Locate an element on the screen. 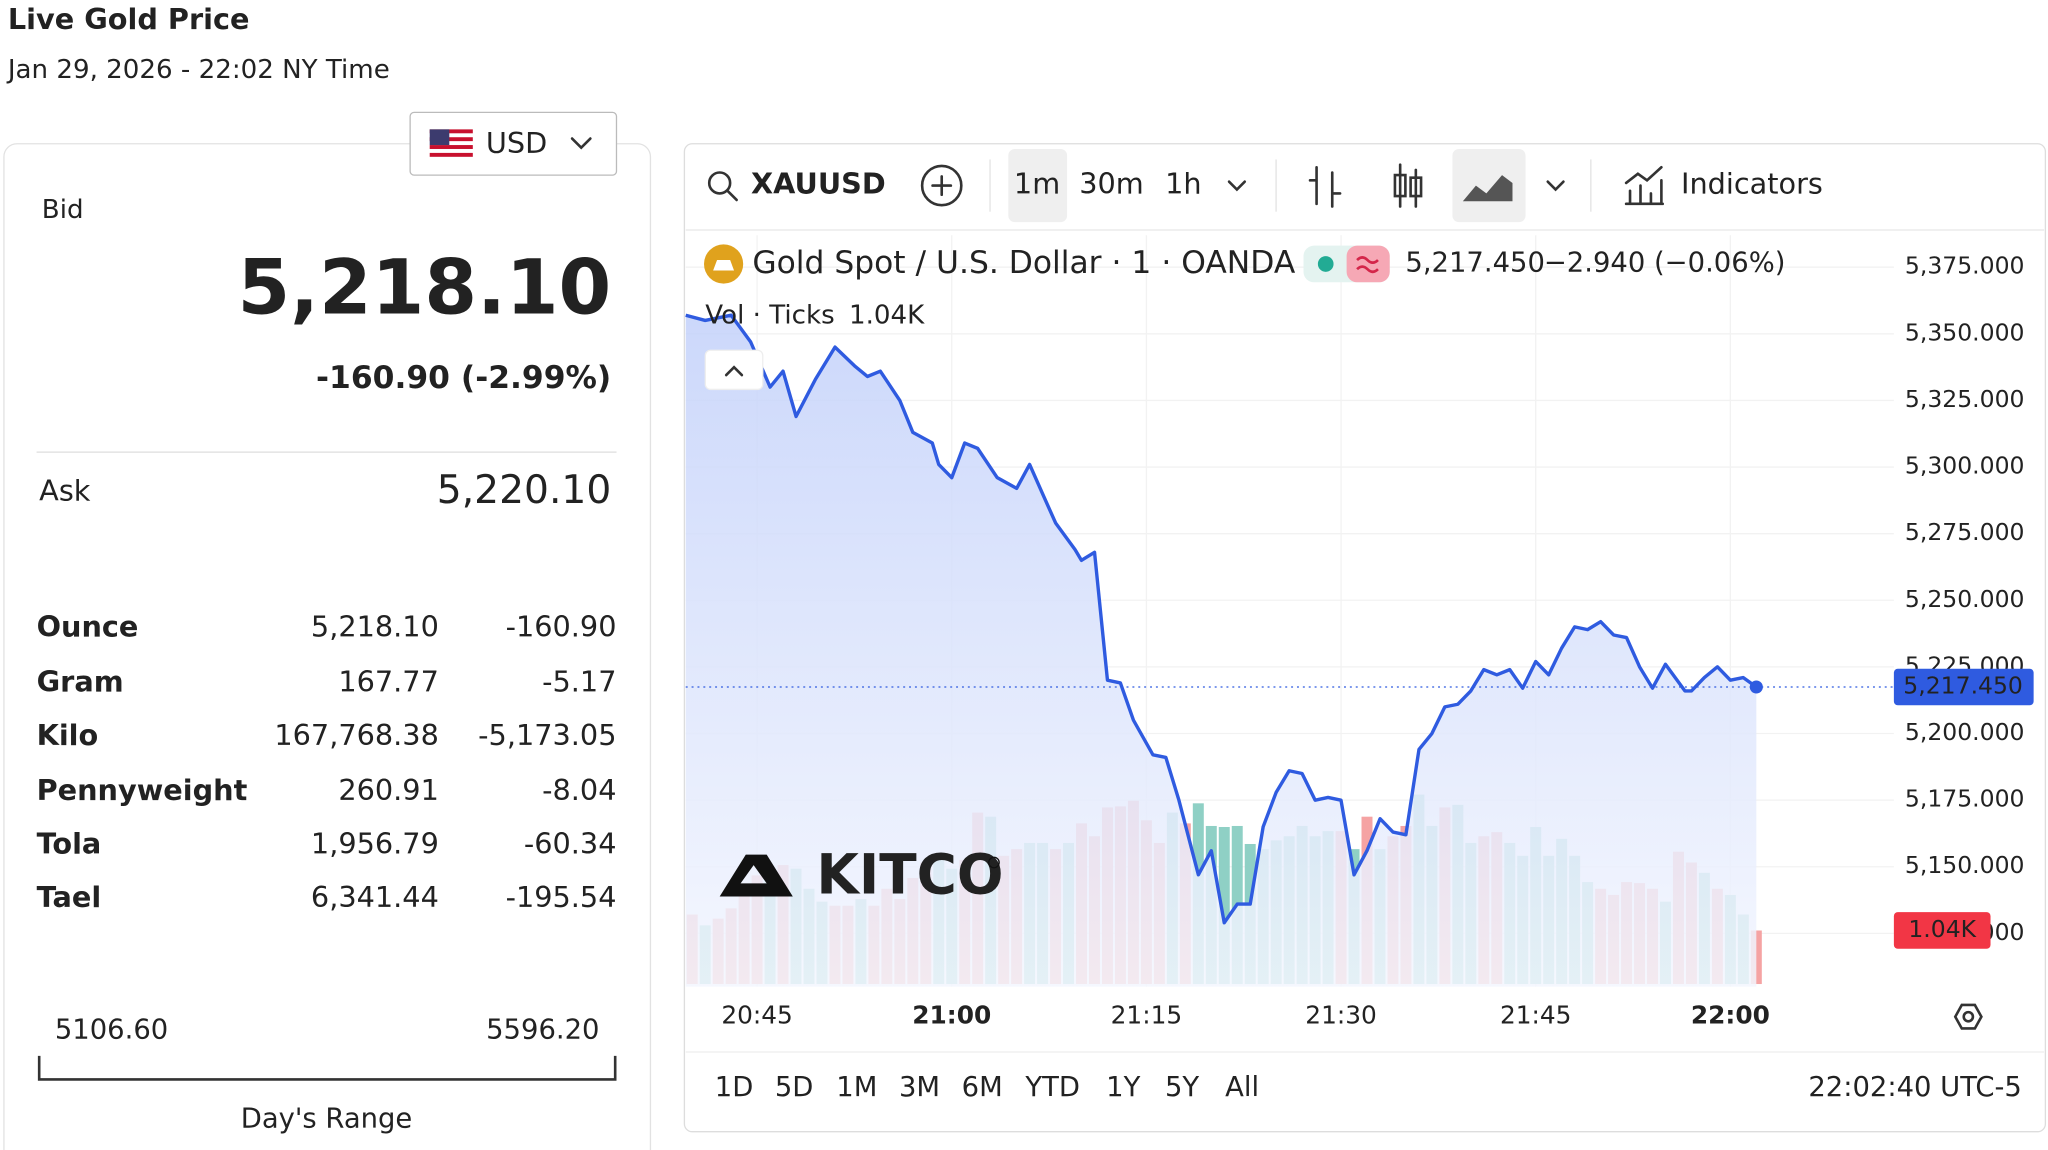 The width and height of the screenshot is (2048, 1150). range-button: 1D is located at coordinates (734, 1087).